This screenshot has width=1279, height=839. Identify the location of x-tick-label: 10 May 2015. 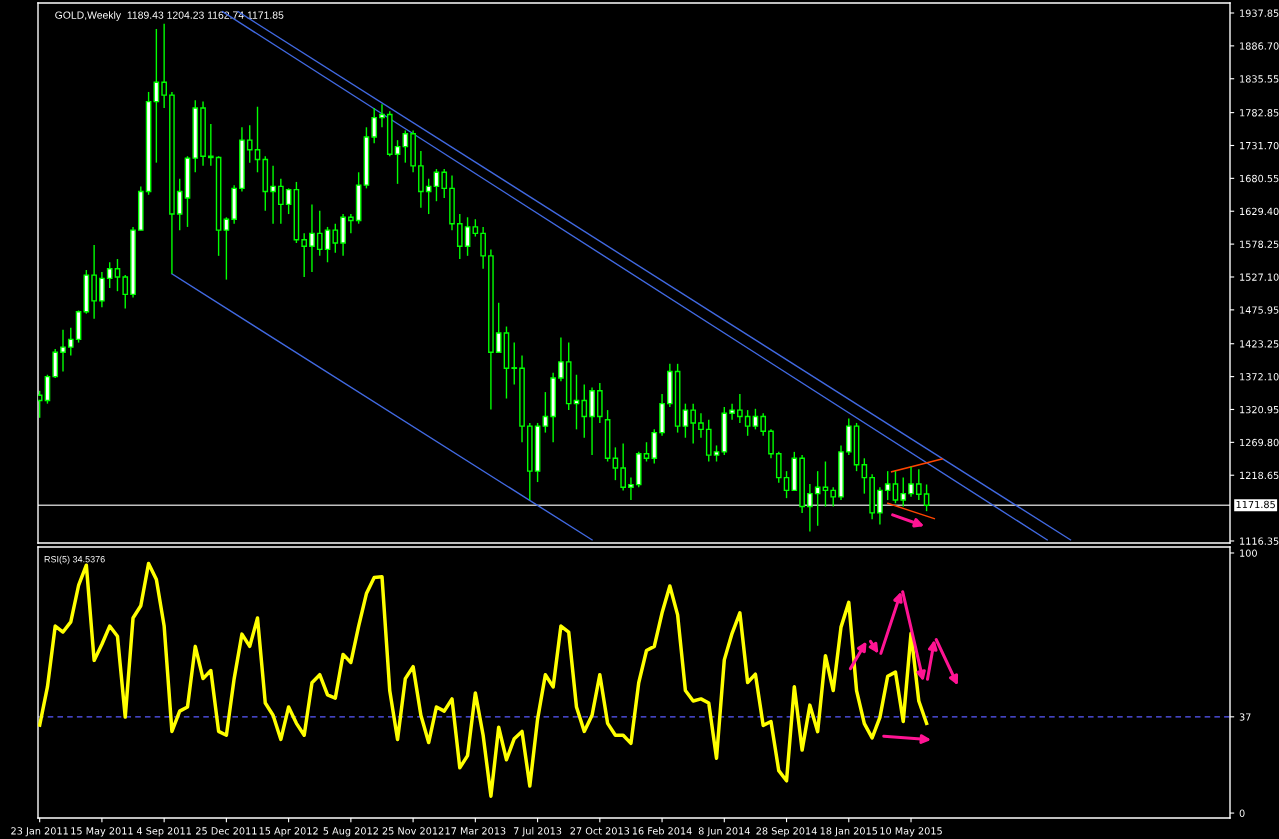
(911, 832).